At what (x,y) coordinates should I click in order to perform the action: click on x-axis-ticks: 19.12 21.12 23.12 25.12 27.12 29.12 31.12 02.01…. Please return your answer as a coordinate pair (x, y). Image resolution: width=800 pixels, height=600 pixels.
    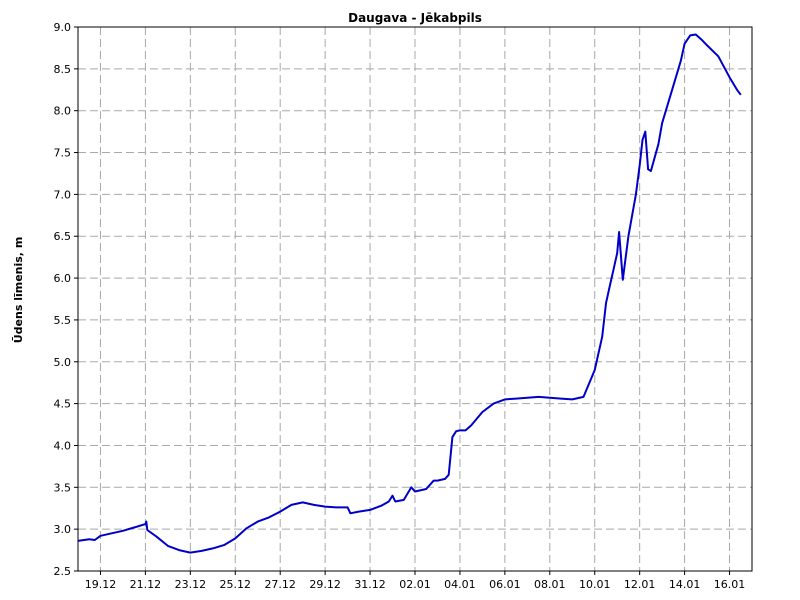
    Looking at the image, I should click on (415, 581).